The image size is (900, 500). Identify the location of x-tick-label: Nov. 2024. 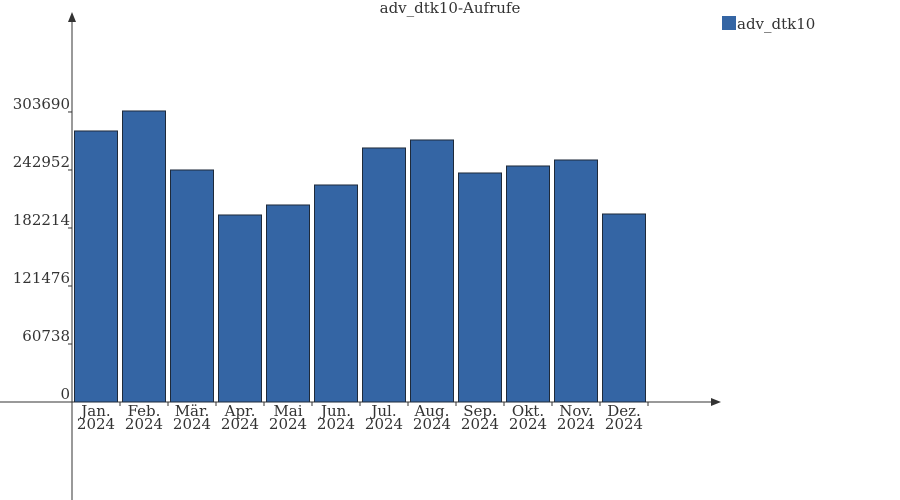
(576, 417).